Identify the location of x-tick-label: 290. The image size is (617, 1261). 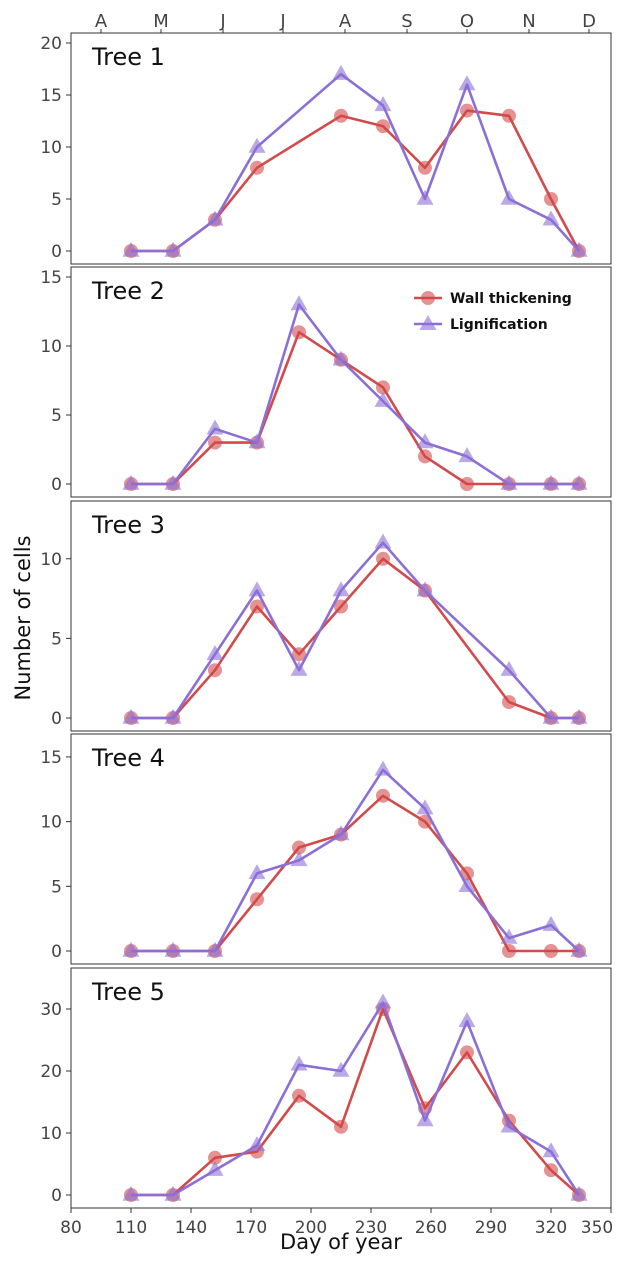
(491, 1228).